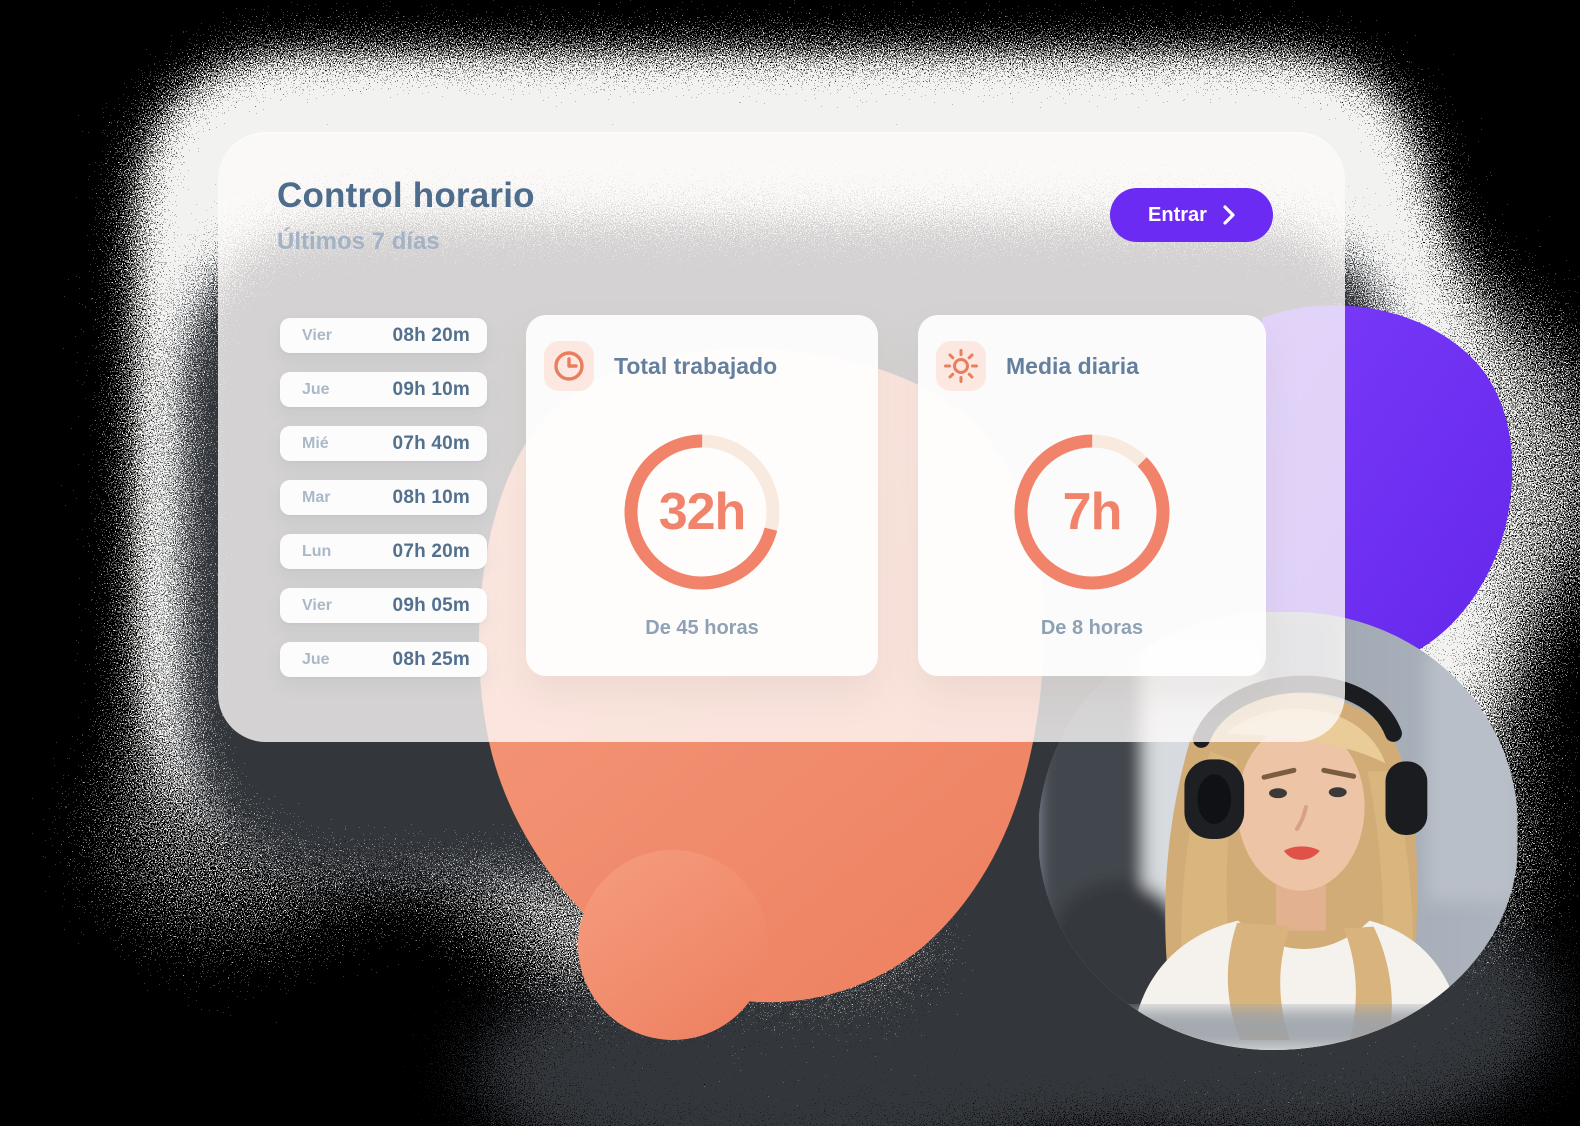 This screenshot has height=1126, width=1580. Describe the element at coordinates (431, 335) in the screenshot. I see `day-value: 08h 20m` at that location.